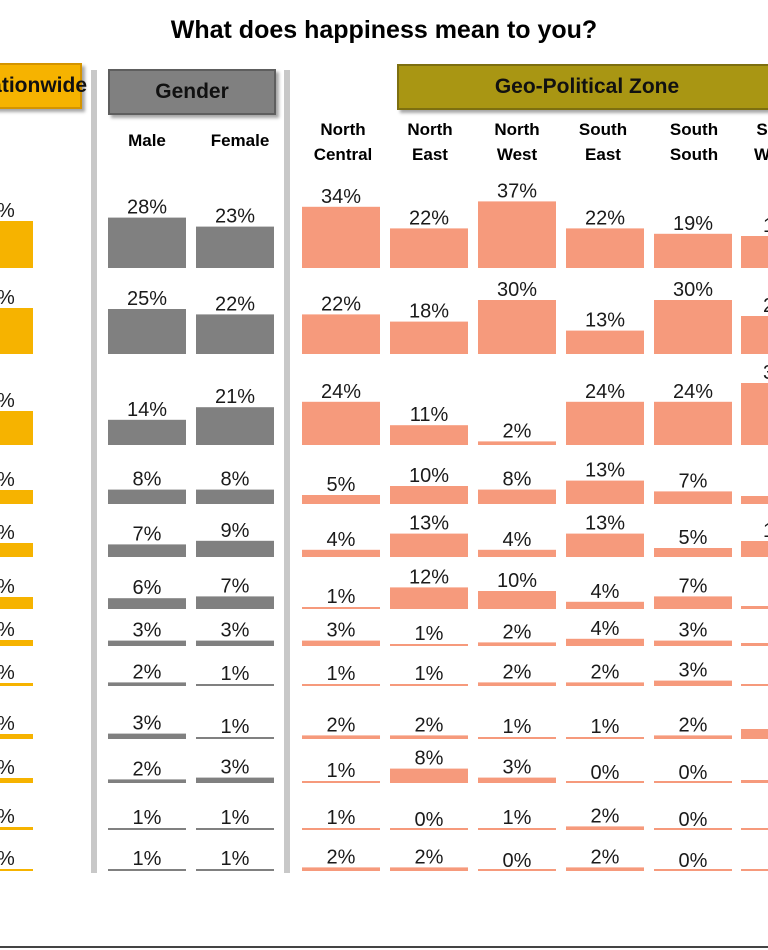  Describe the element at coordinates (517, 540) in the screenshot. I see `zone-value-label: 4%` at that location.